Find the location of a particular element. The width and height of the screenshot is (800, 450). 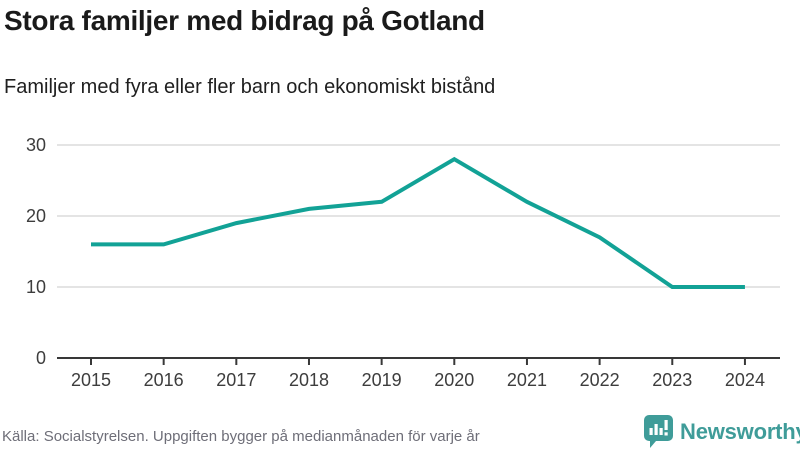

x-tick-label: 2019 is located at coordinates (382, 380).